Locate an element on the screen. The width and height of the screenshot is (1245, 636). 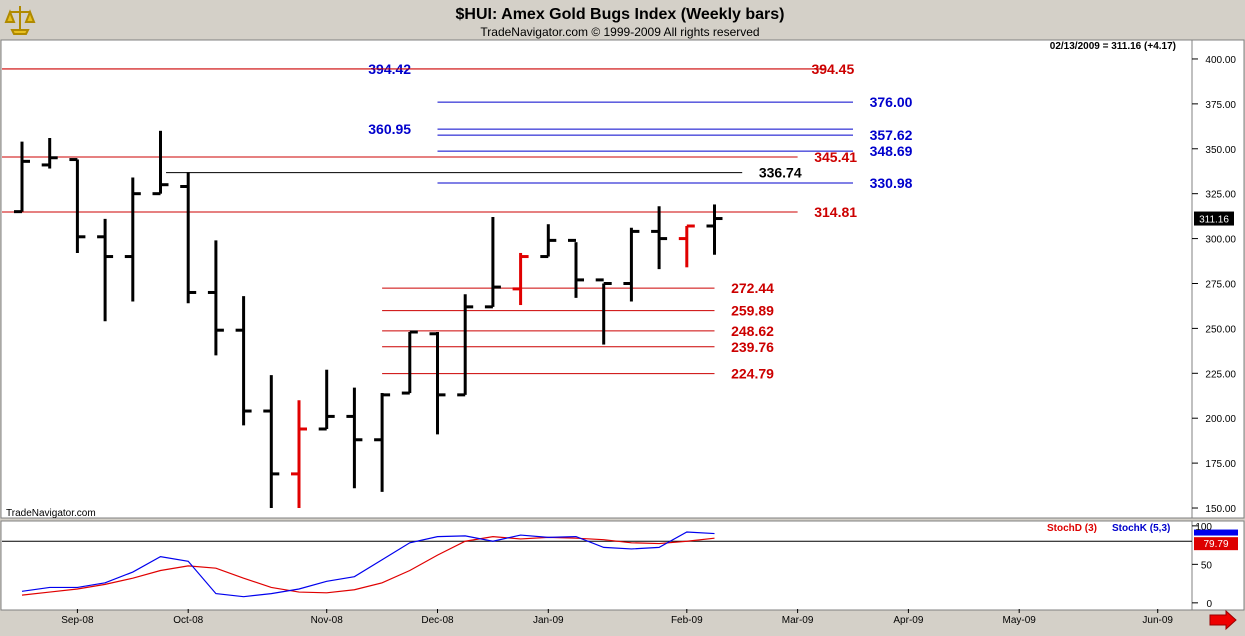
price-axis-panel is located at coordinates (1218, 279).